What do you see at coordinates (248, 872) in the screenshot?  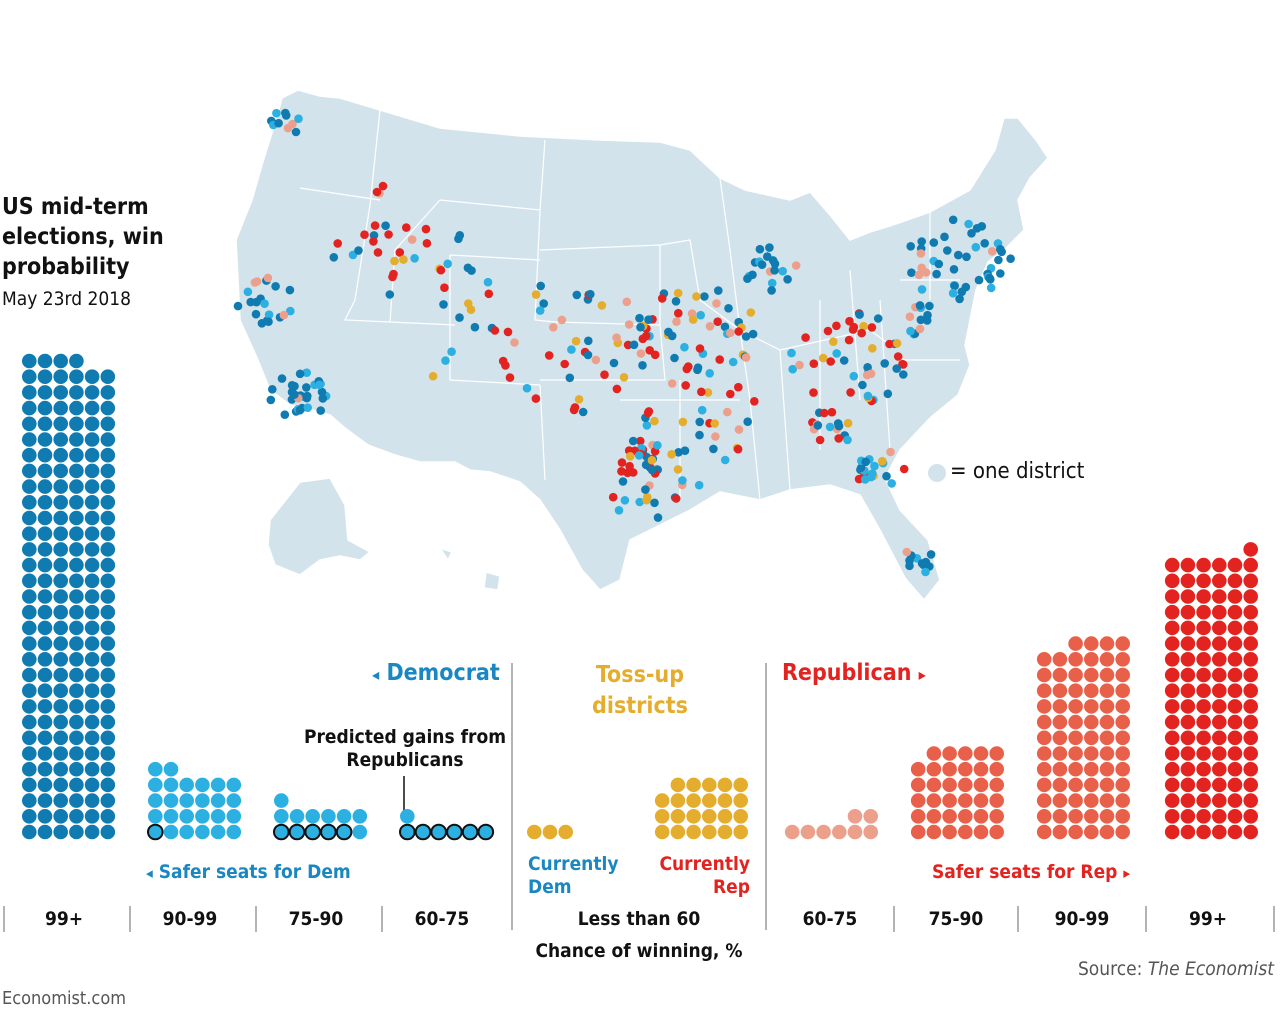 I see `safer-dem-label: ◂ Safer seats for Dem` at bounding box center [248, 872].